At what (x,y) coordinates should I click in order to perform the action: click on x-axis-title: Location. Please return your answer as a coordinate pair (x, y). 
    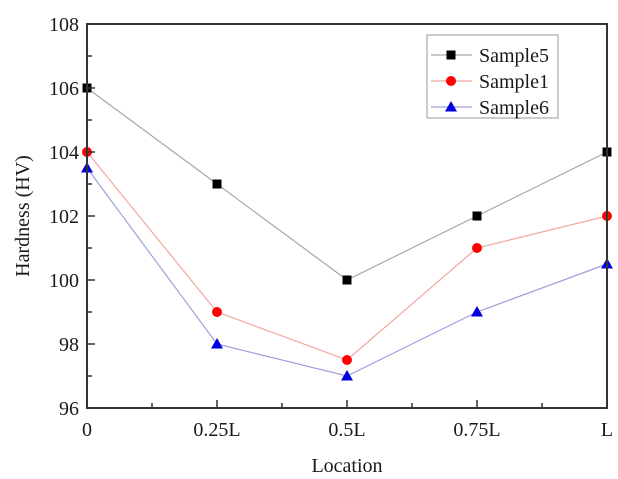
    Looking at the image, I should click on (346, 466).